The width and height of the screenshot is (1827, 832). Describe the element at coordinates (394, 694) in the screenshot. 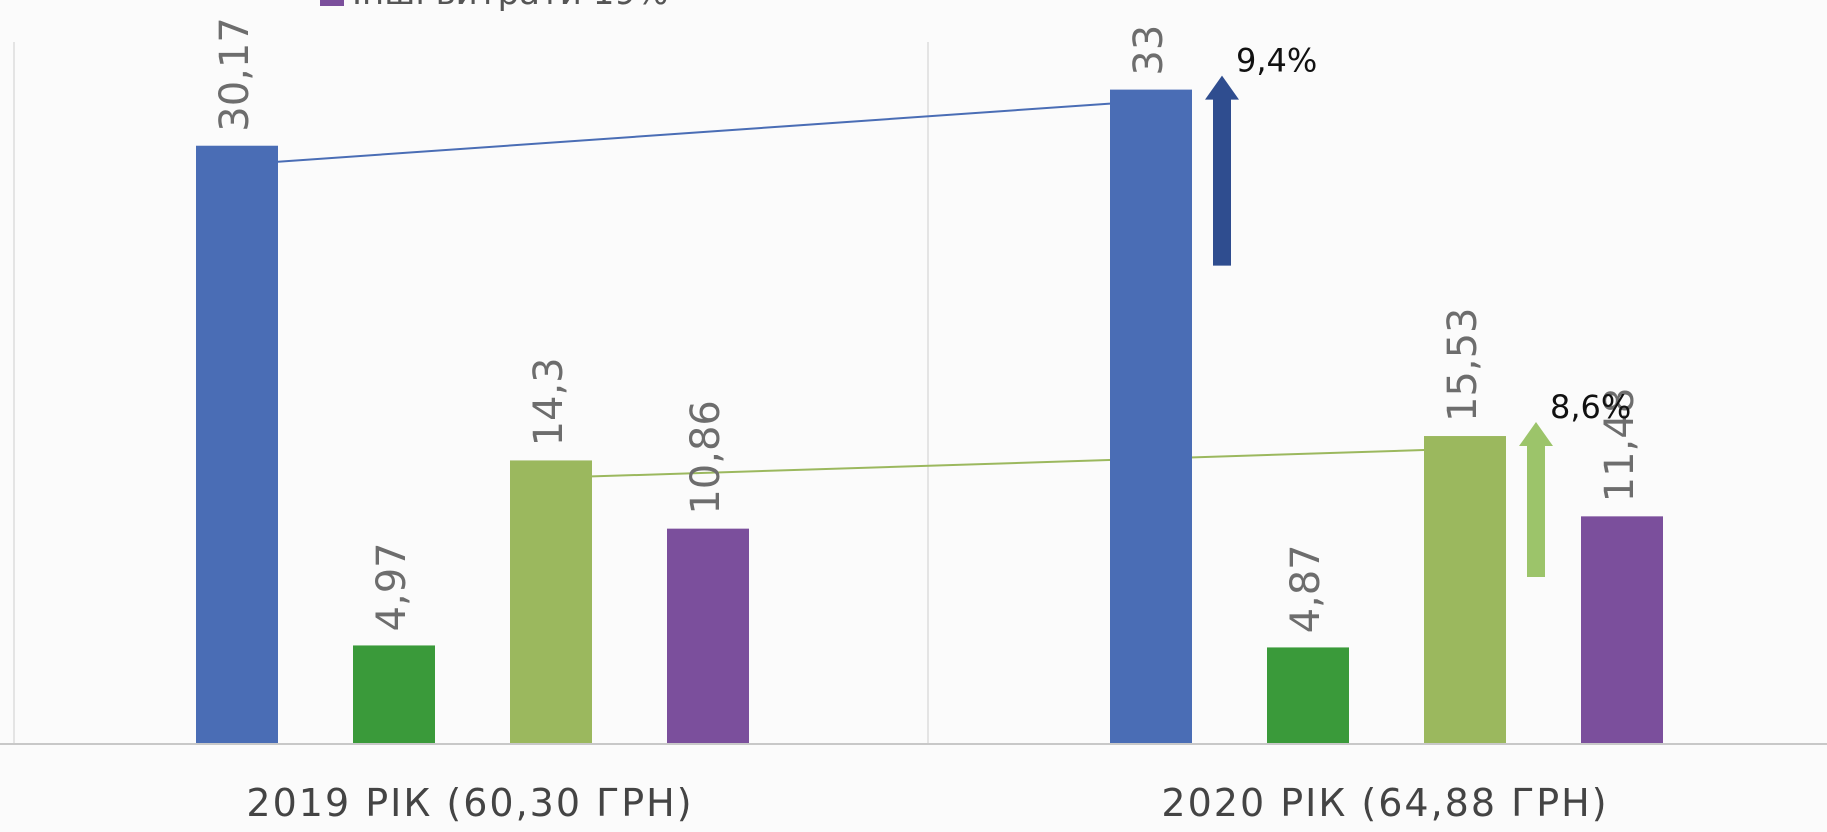

I see `bar-s1-c0` at that location.